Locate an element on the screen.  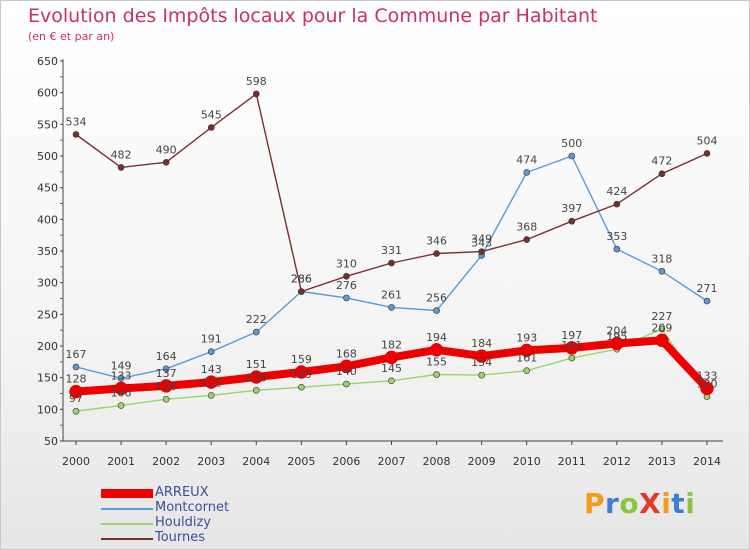
data-label-tournes: 368 is located at coordinates (526, 227).